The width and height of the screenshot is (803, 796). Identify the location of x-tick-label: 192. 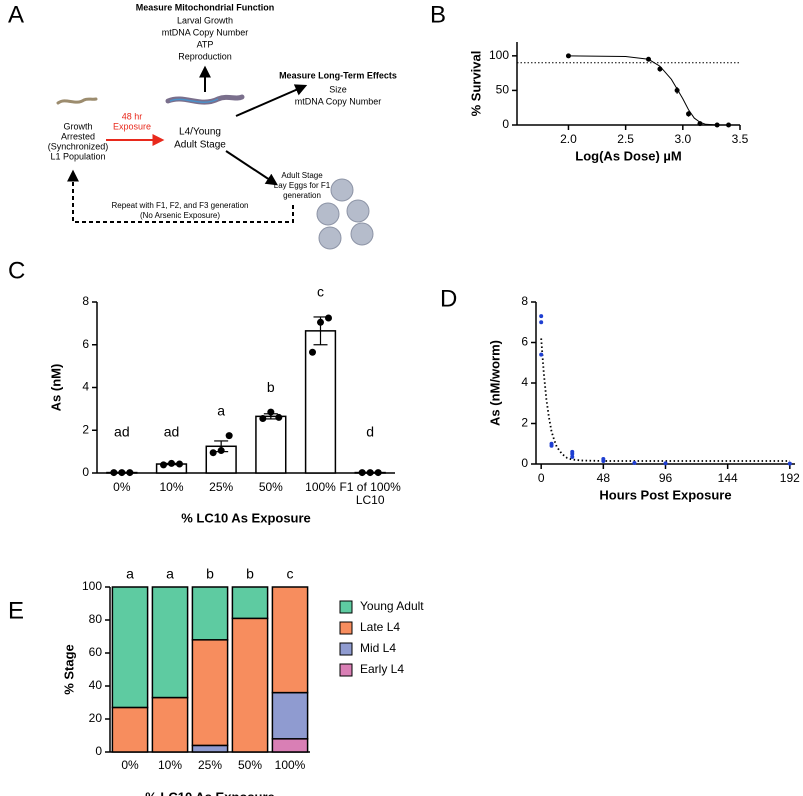
(790, 478).